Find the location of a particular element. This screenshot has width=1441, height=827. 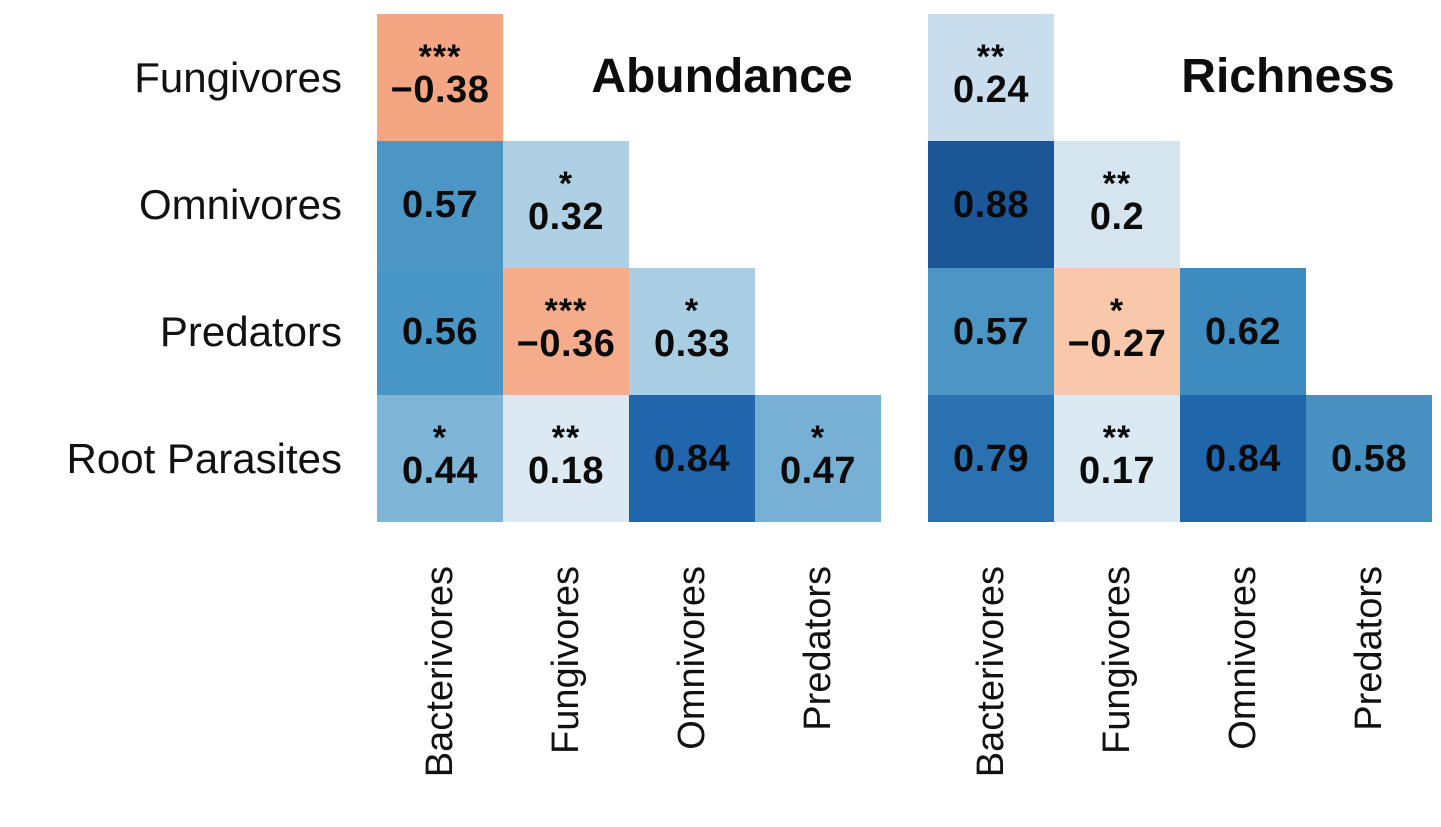

correlation-value: 0.56 is located at coordinates (440, 331).